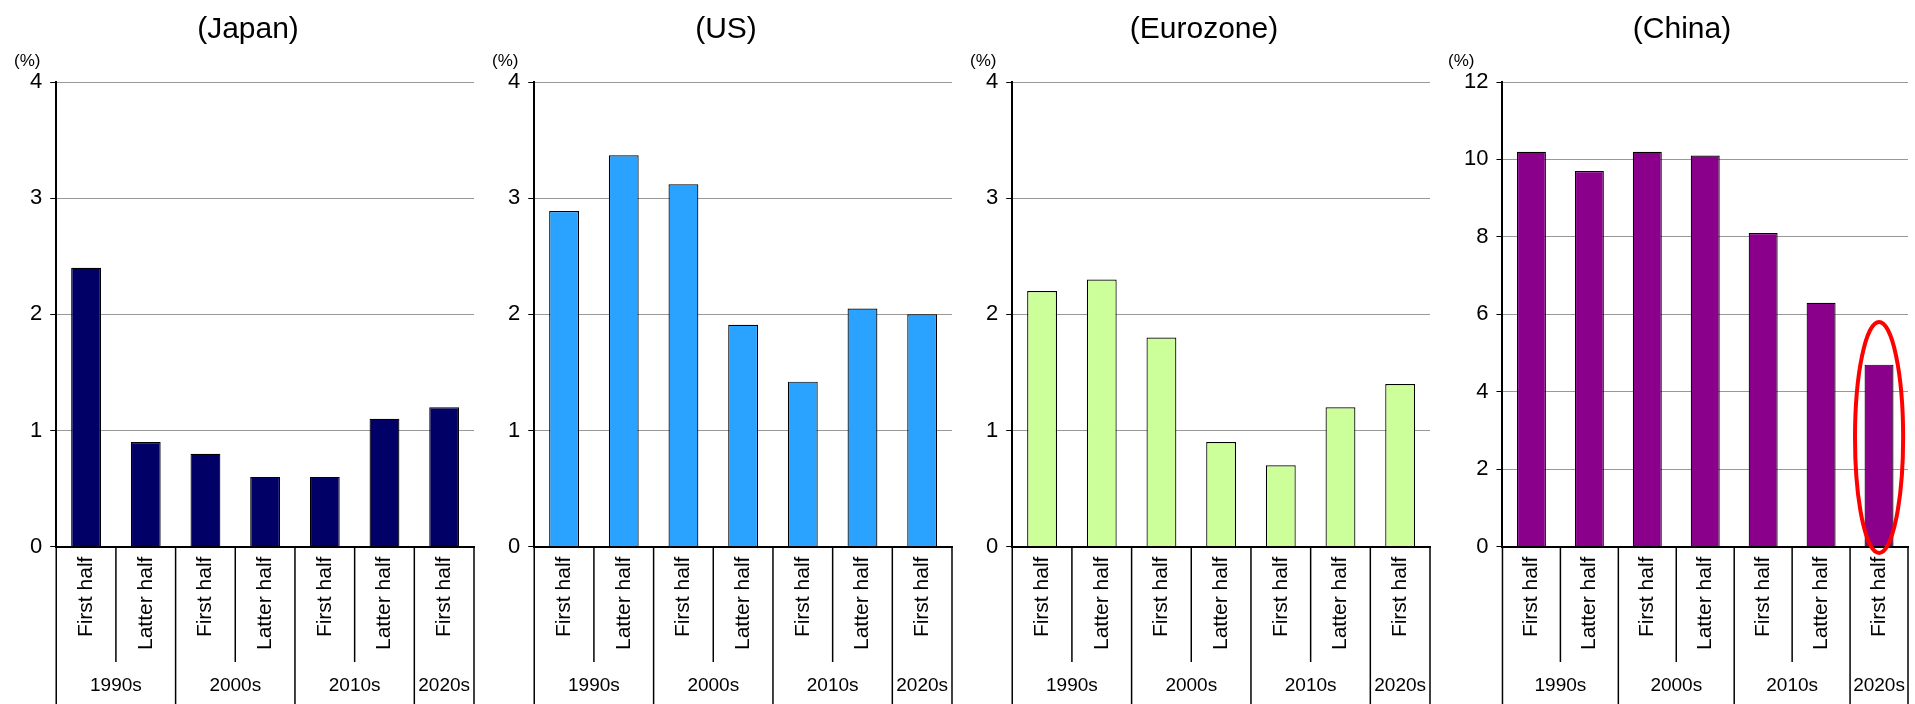 The width and height of the screenshot is (1915, 704). Describe the element at coordinates (248, 28) in the screenshot. I see `chart-title: (Japan)` at that location.